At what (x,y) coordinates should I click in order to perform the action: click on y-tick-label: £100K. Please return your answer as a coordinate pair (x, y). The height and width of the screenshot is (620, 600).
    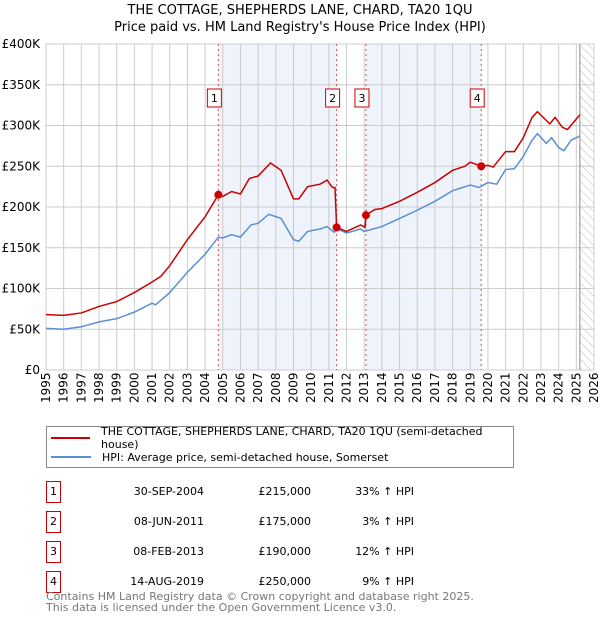
    Looking at the image, I should click on (22, 289).